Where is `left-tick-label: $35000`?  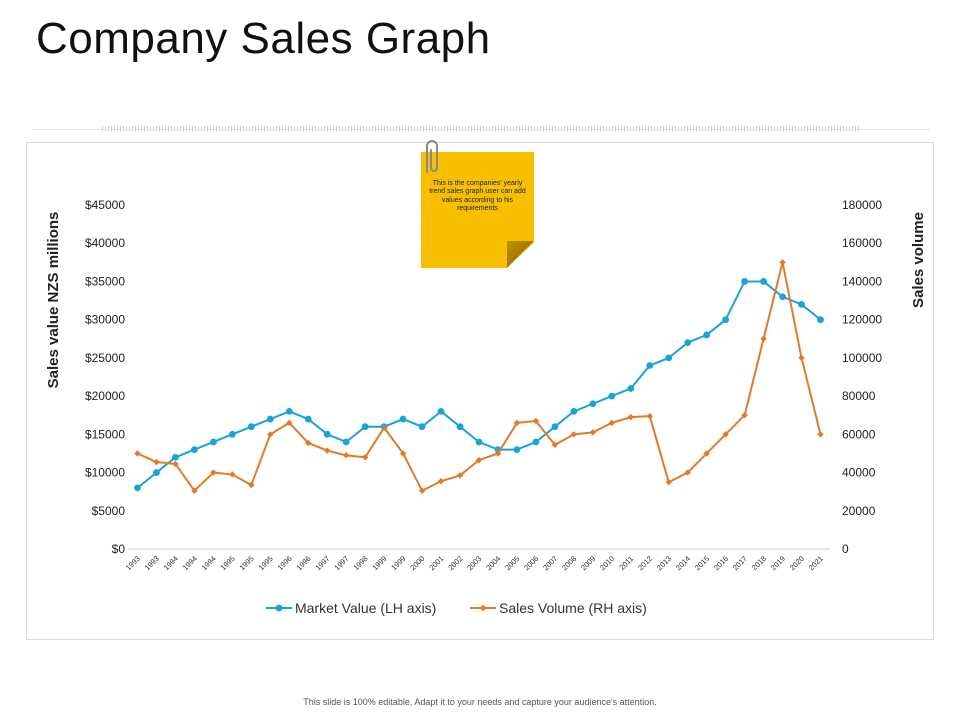 left-tick-label: $35000 is located at coordinates (105, 281).